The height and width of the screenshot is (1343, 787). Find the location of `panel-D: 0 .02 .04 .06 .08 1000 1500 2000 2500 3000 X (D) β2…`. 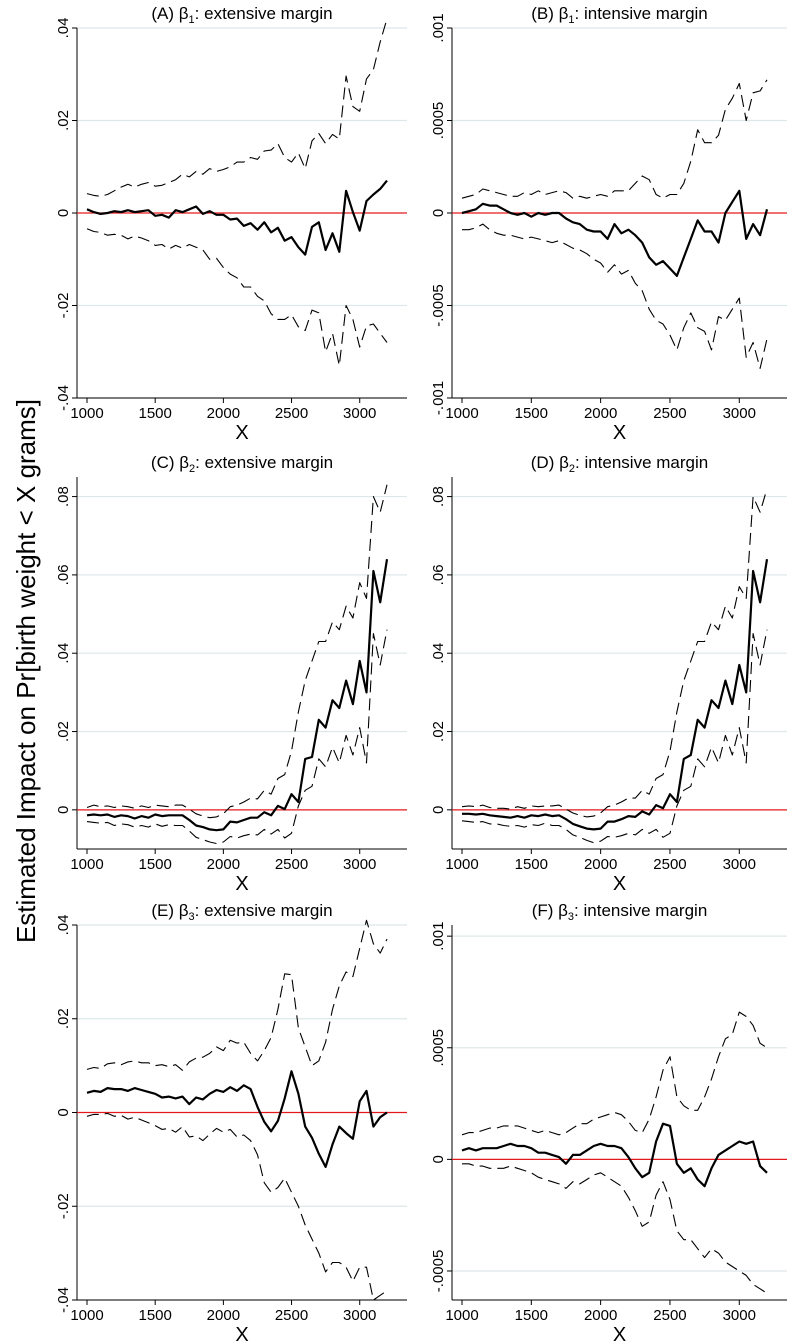

panel-D: 0 .02 .04 .06 .08 1000 1500 2000 2500 3000 X (D) β2… is located at coordinates (608, 674).